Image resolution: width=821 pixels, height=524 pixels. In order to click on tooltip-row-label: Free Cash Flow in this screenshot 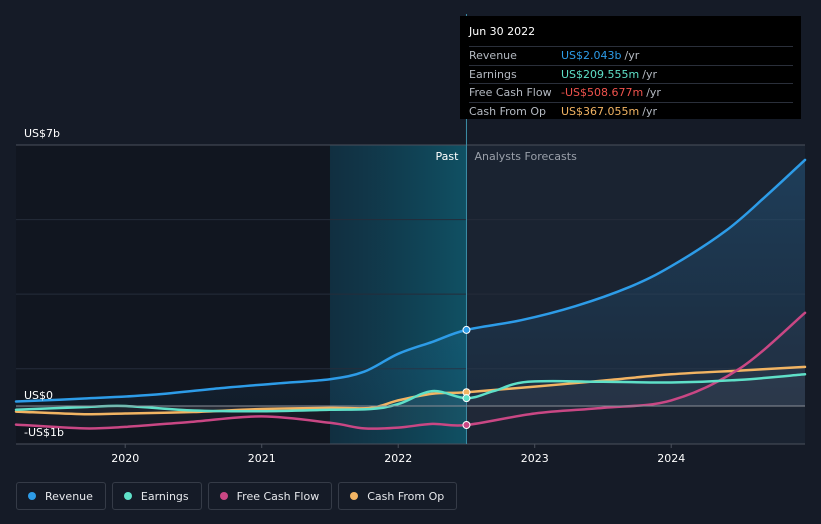, I will do `click(510, 93)`.